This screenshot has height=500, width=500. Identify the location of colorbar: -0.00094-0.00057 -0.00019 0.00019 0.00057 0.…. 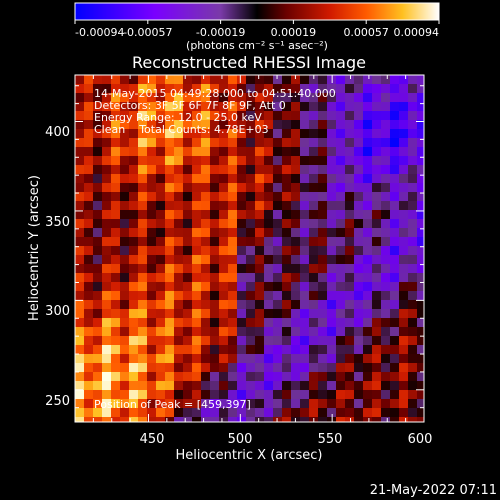
(257, 27).